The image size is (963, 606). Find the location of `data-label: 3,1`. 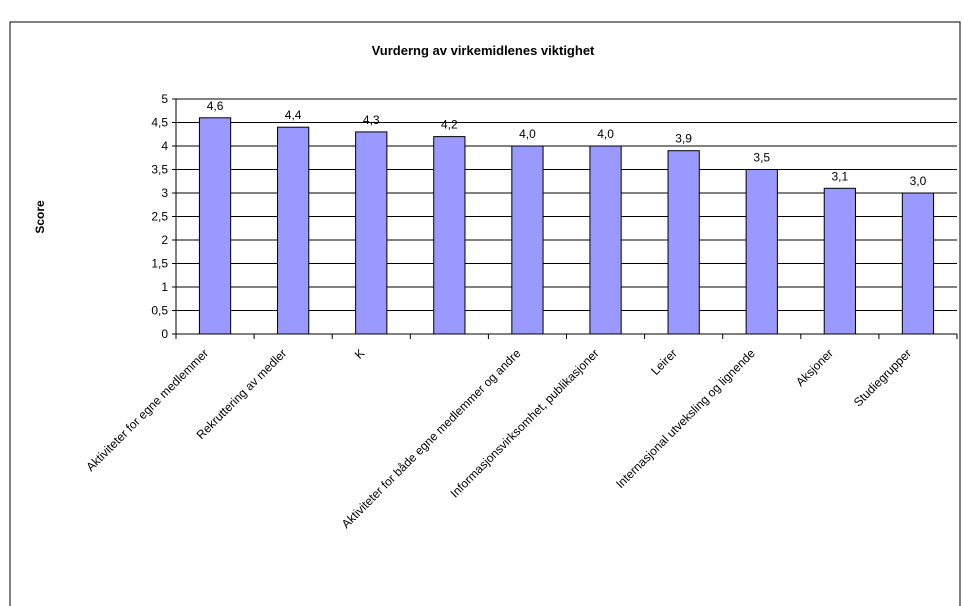

data-label: 3,1 is located at coordinates (840, 176).